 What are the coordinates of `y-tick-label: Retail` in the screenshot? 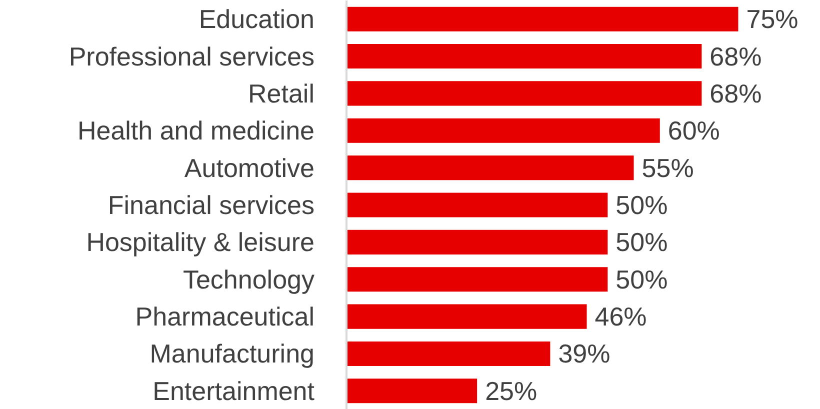 It's located at (281, 93).